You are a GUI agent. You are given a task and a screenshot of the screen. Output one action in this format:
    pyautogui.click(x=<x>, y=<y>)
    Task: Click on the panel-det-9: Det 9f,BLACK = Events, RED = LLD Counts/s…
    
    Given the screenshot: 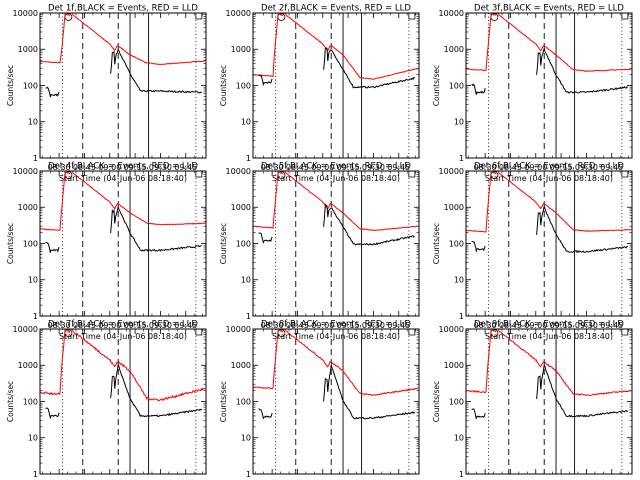 What is the action you would take?
    pyautogui.click(x=532, y=400)
    